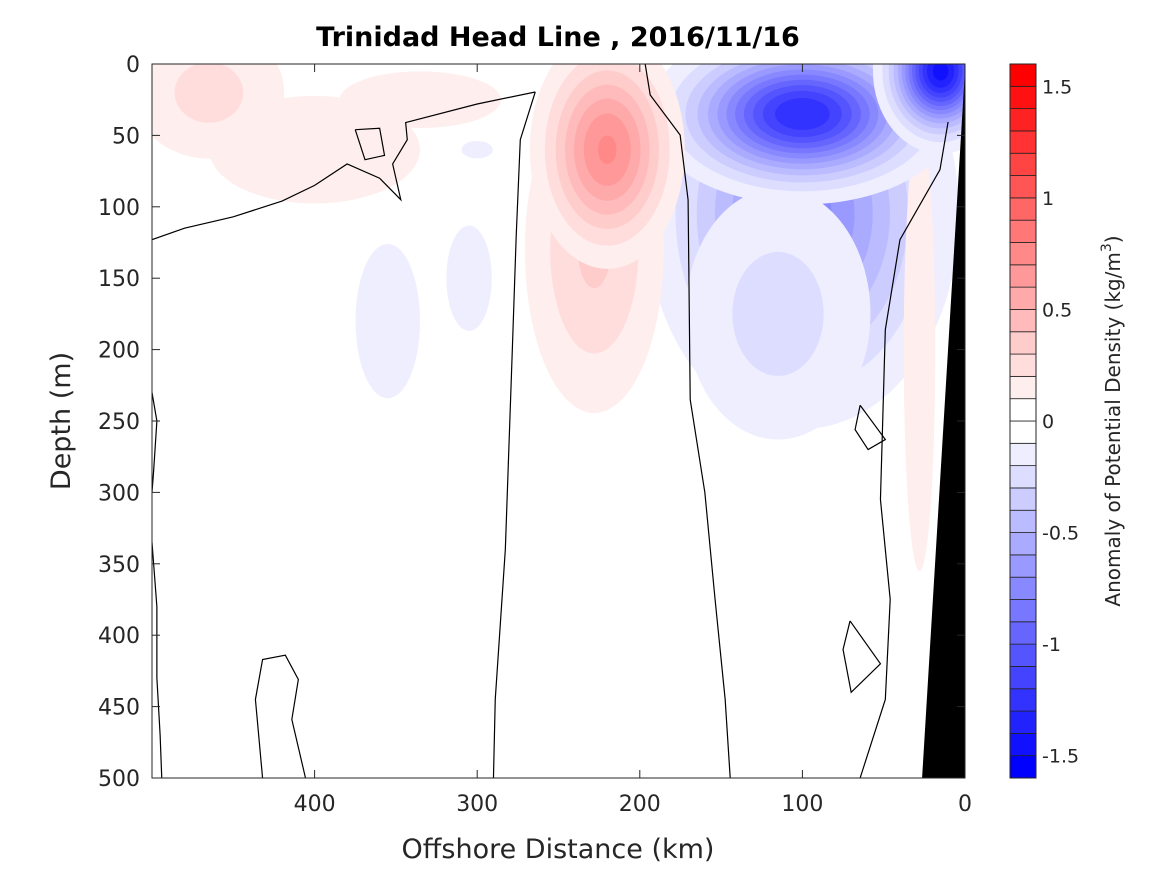  What do you see at coordinates (126, 136) in the screenshot?
I see `y-tick-label: 50` at bounding box center [126, 136].